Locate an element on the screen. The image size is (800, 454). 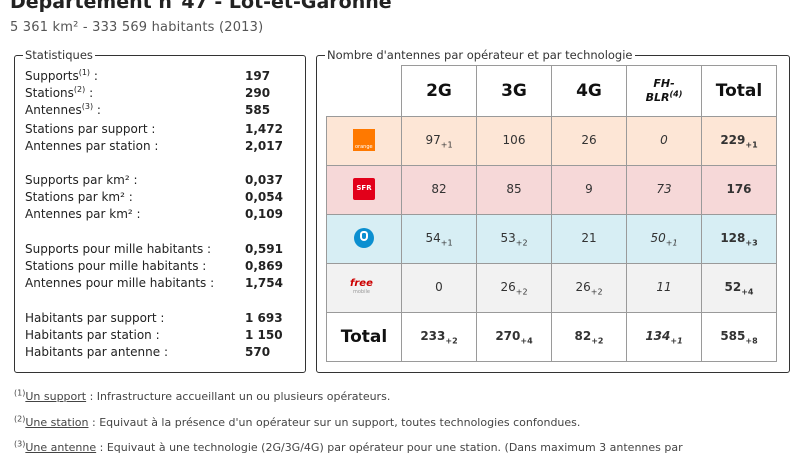
cell-2g: 97+1 is located at coordinates (439, 141).